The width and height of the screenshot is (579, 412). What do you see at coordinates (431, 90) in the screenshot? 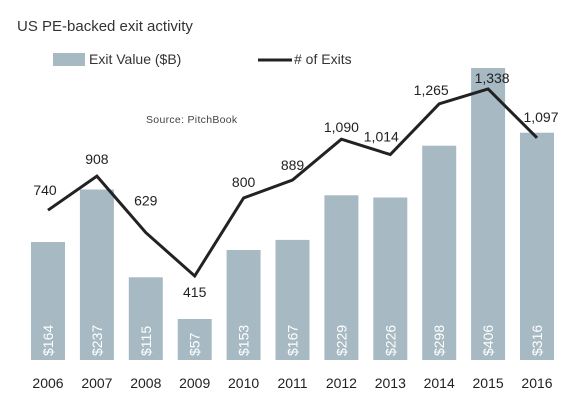
I see `point-label-2014: 1,265` at bounding box center [431, 90].